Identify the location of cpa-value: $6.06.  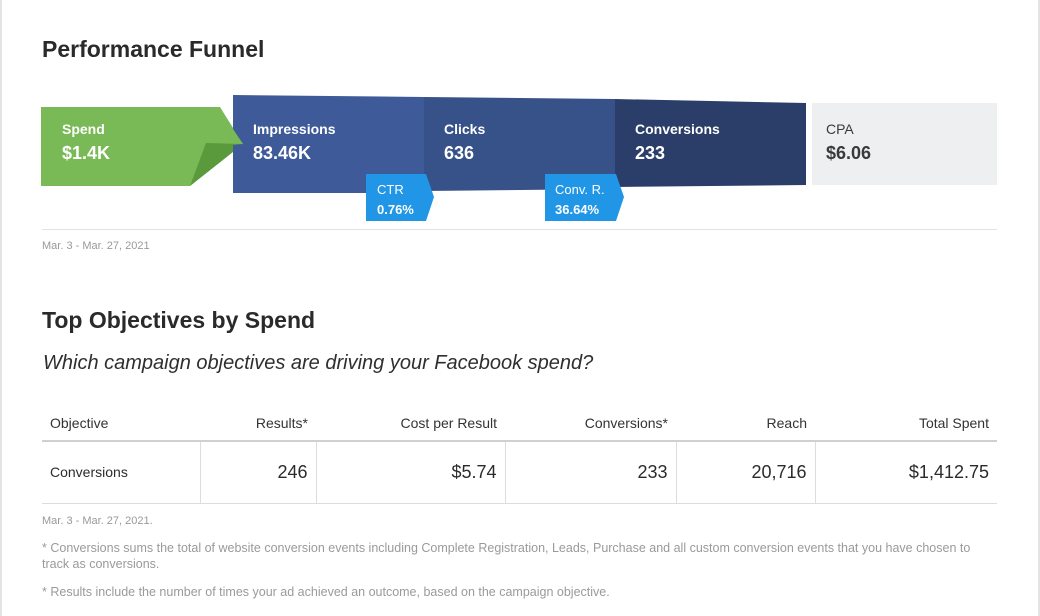
(849, 153).